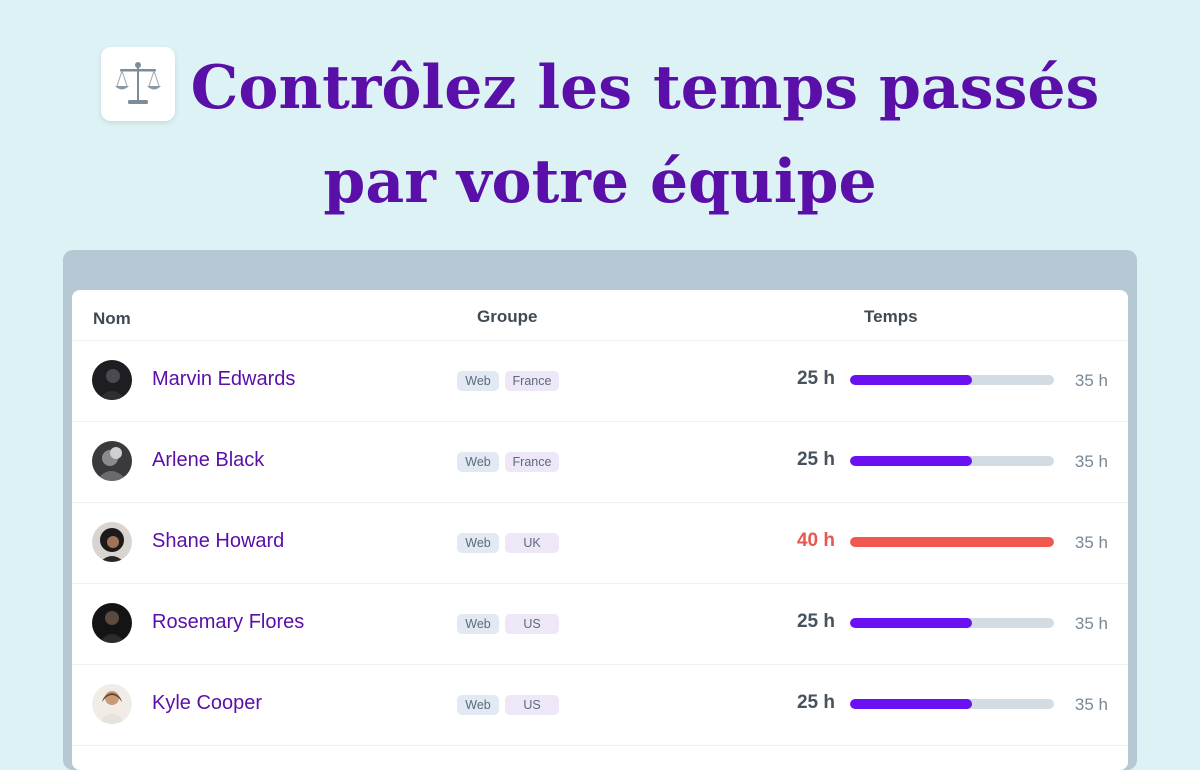 This screenshot has width=1200, height=770. I want to click on hours-spent: 40 h, so click(815, 540).